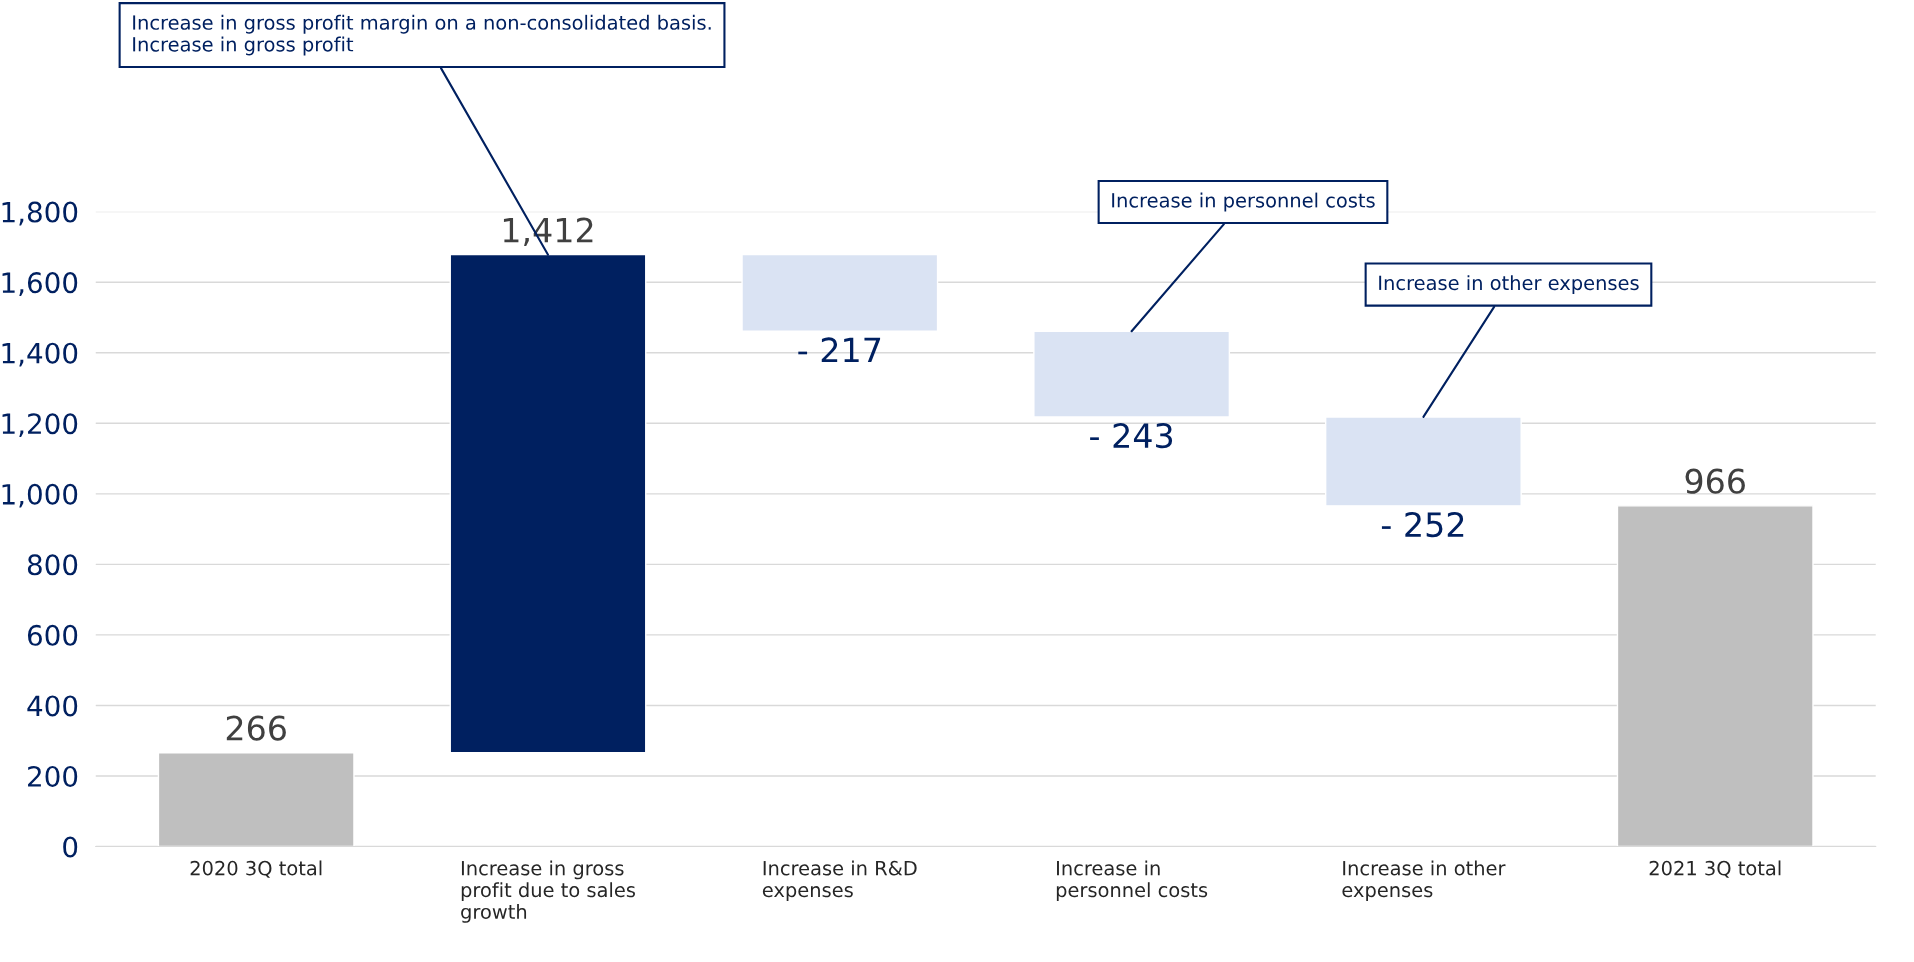 The width and height of the screenshot is (1914, 962). What do you see at coordinates (40, 354) in the screenshot?
I see `y-tick-label: 1,400` at bounding box center [40, 354].